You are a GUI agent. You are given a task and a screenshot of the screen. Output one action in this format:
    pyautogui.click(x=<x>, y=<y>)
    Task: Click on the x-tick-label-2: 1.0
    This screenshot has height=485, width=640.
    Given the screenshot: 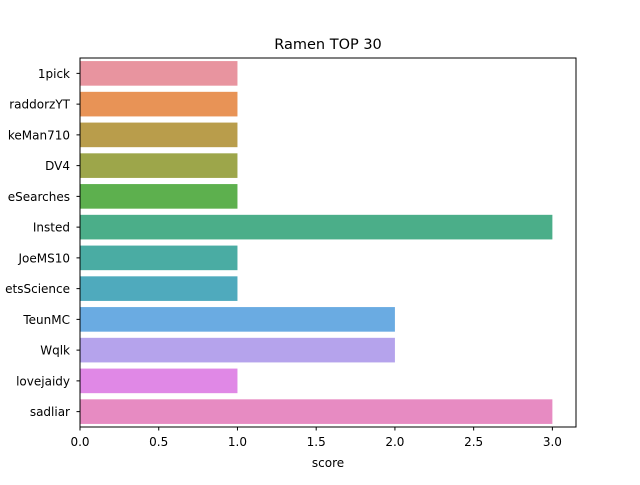 What is the action you would take?
    pyautogui.click(x=237, y=442)
    